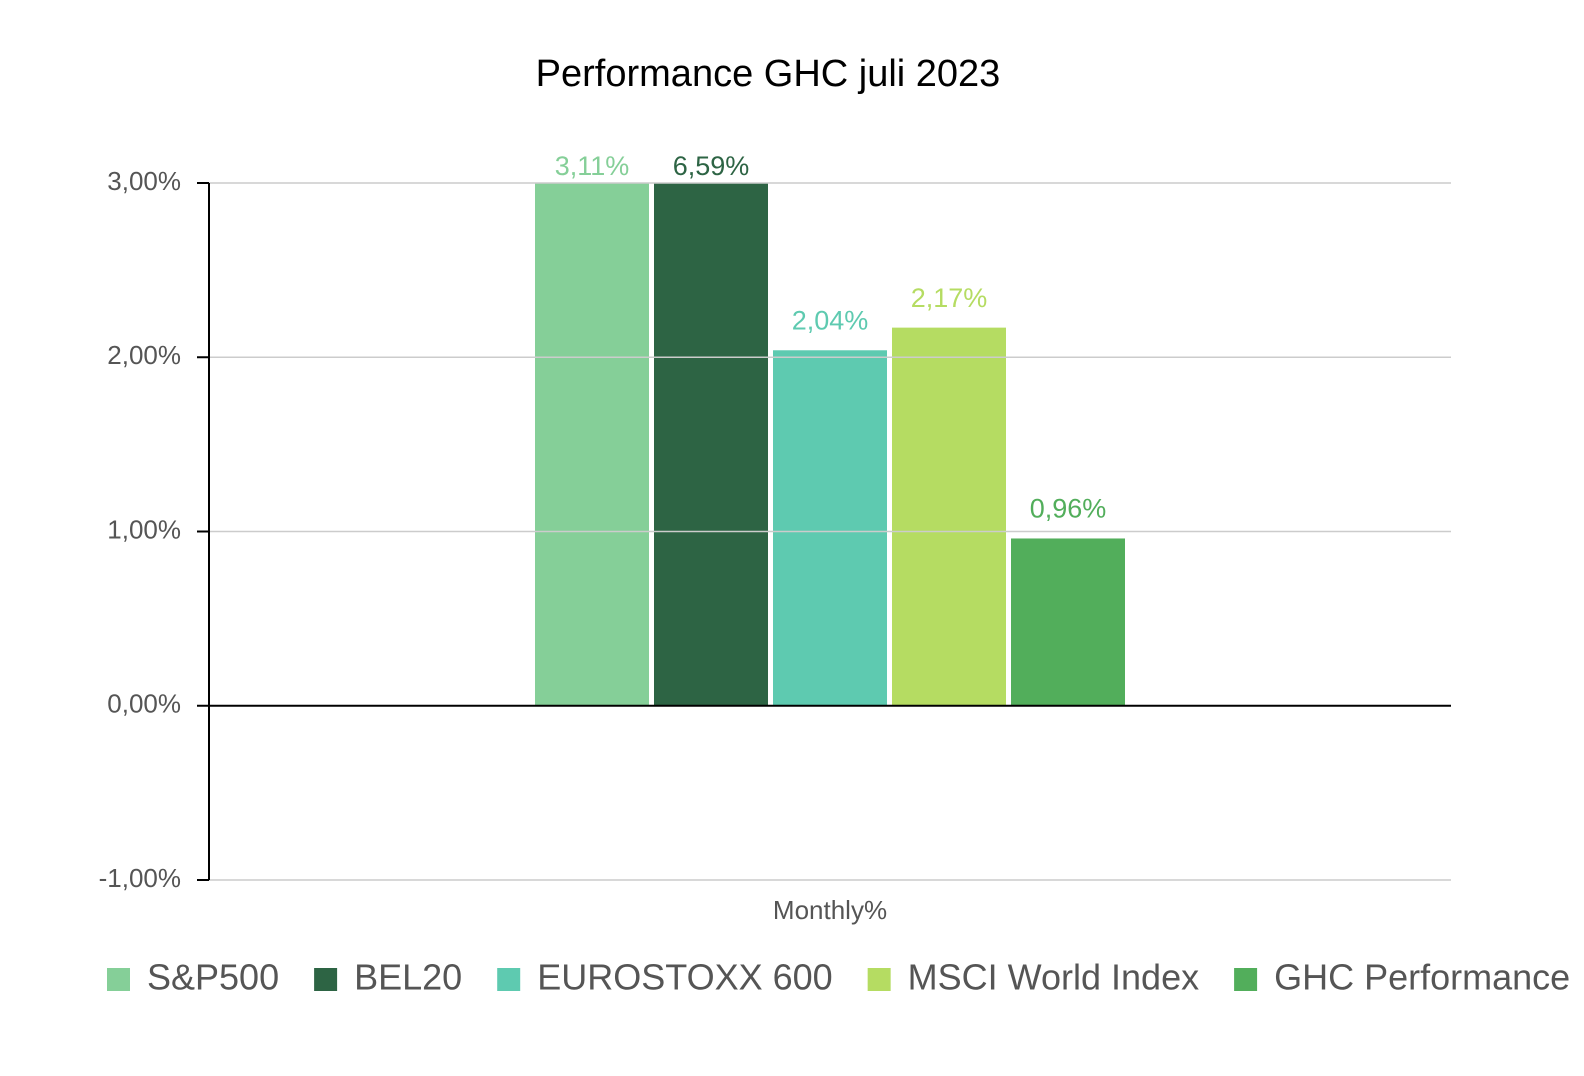 The width and height of the screenshot is (1584, 1076). What do you see at coordinates (949, 298) in the screenshot?
I see `data-label: 2,17%` at bounding box center [949, 298].